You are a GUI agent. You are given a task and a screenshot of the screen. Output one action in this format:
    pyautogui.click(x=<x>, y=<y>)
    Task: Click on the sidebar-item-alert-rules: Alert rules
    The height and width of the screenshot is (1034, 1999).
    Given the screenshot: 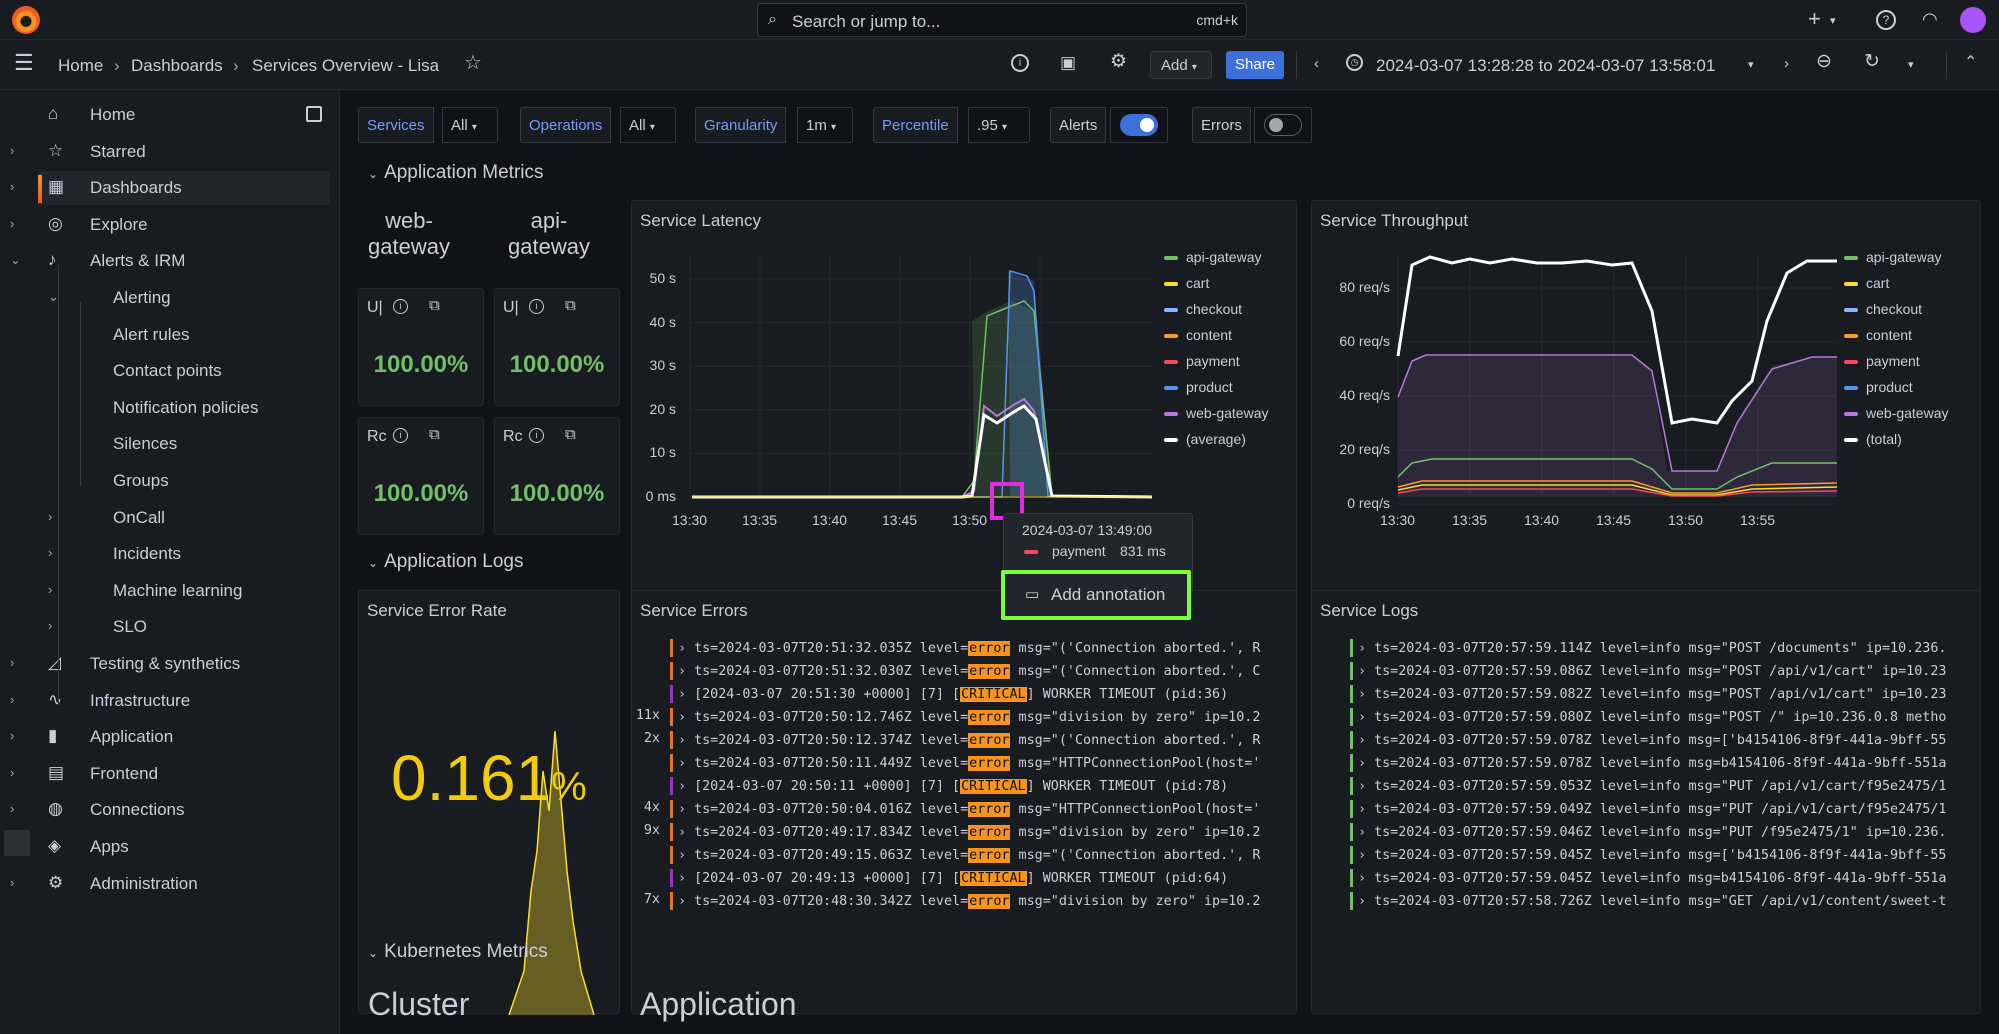 What is the action you would take?
    pyautogui.click(x=170, y=335)
    